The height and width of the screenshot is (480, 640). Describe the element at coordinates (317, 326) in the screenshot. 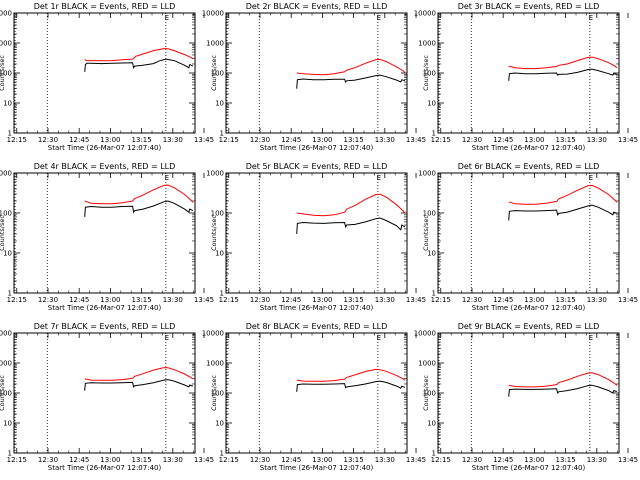

I see `panel-title: Det 8r BLACK = Events, RED = LLD` at that location.